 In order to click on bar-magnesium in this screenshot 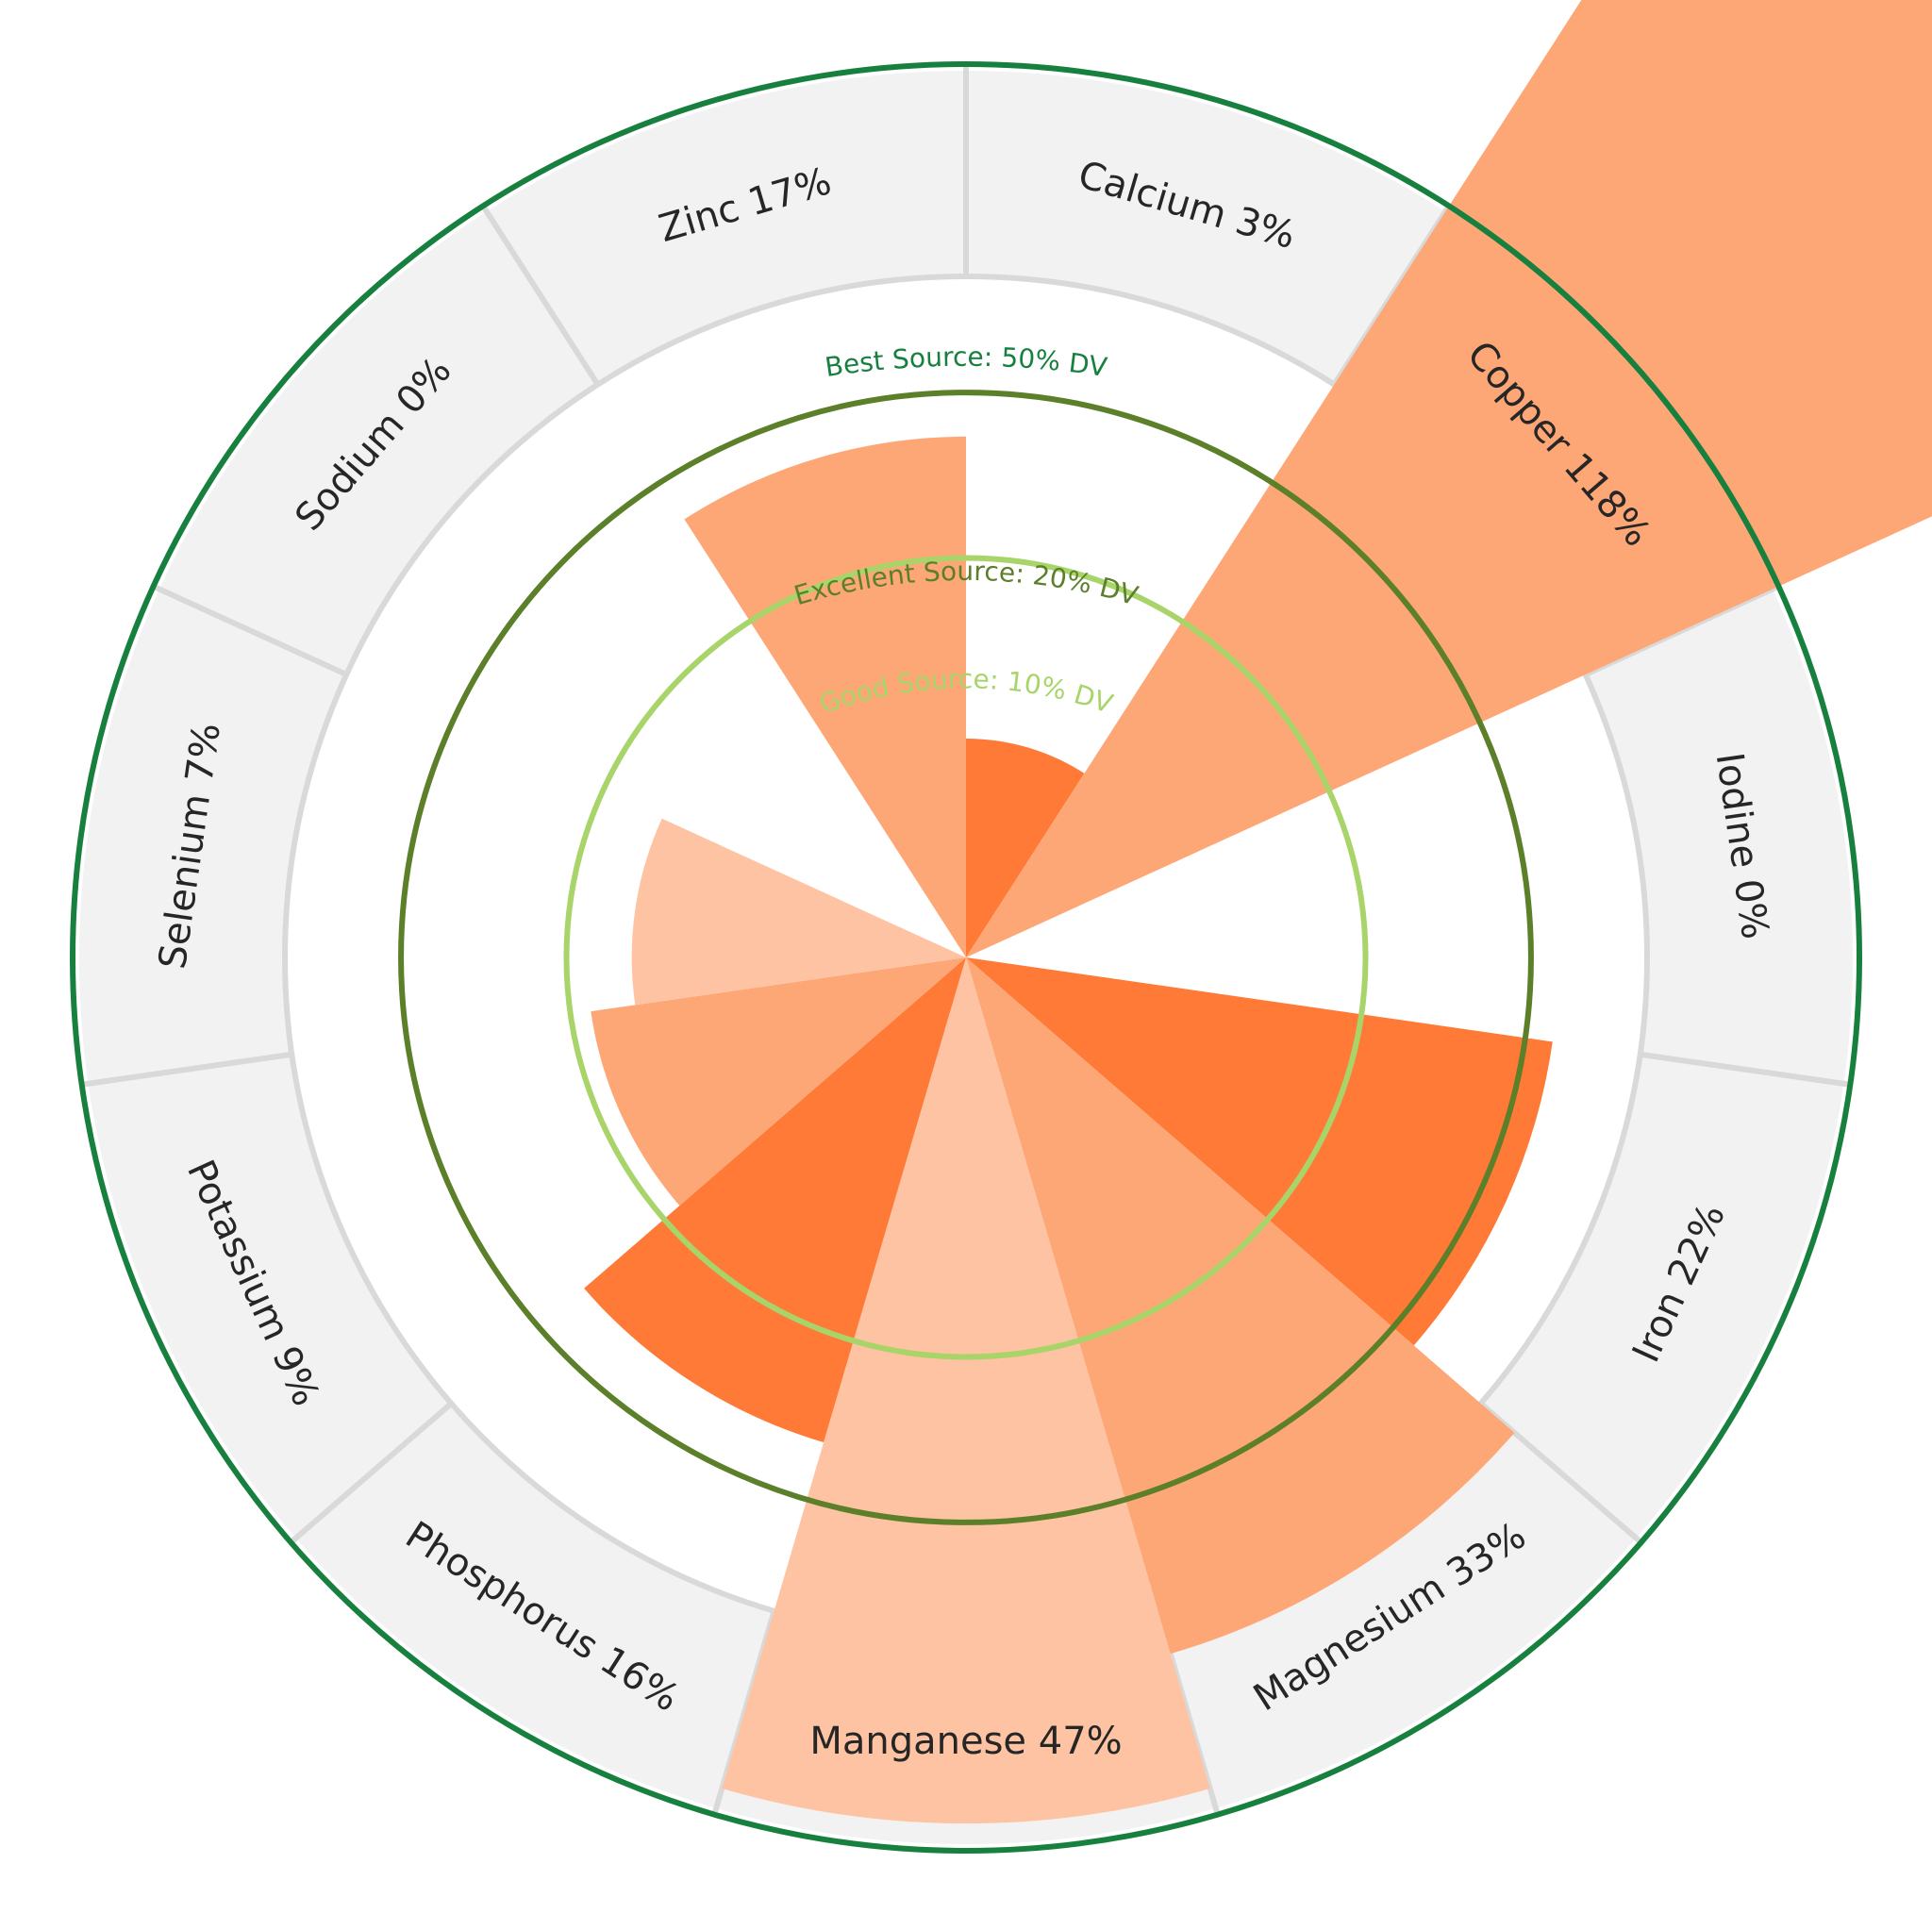, I will do `click(1241, 1306)`.